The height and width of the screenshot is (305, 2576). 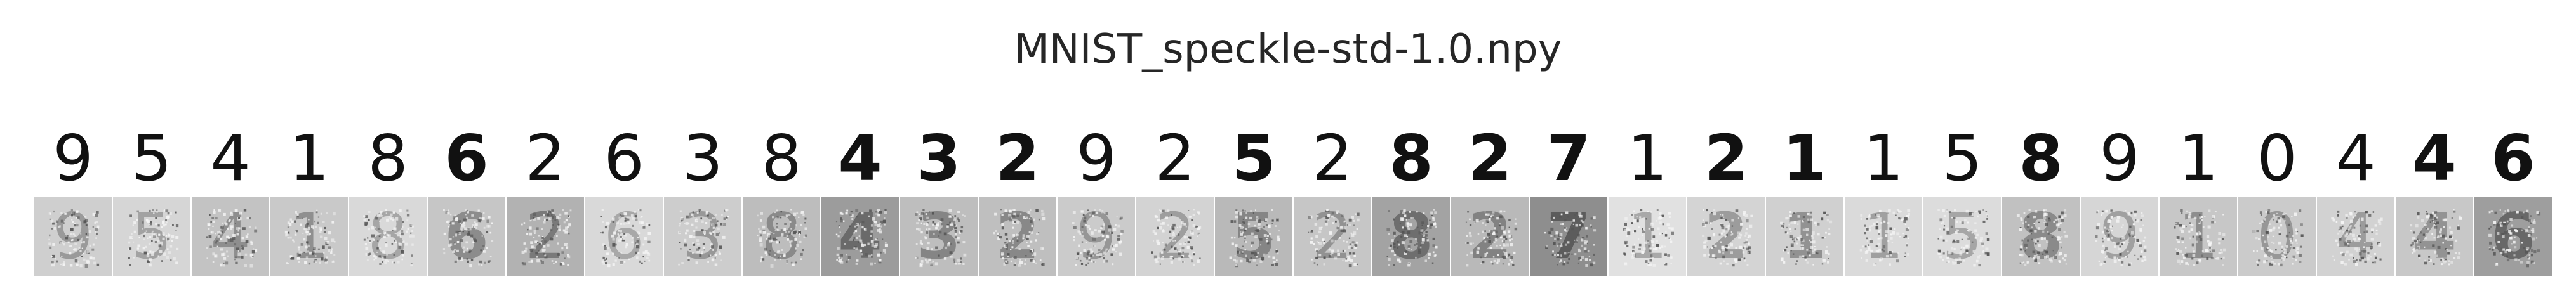 What do you see at coordinates (545, 158) in the screenshot?
I see `clean-digit-tile: 2` at bounding box center [545, 158].